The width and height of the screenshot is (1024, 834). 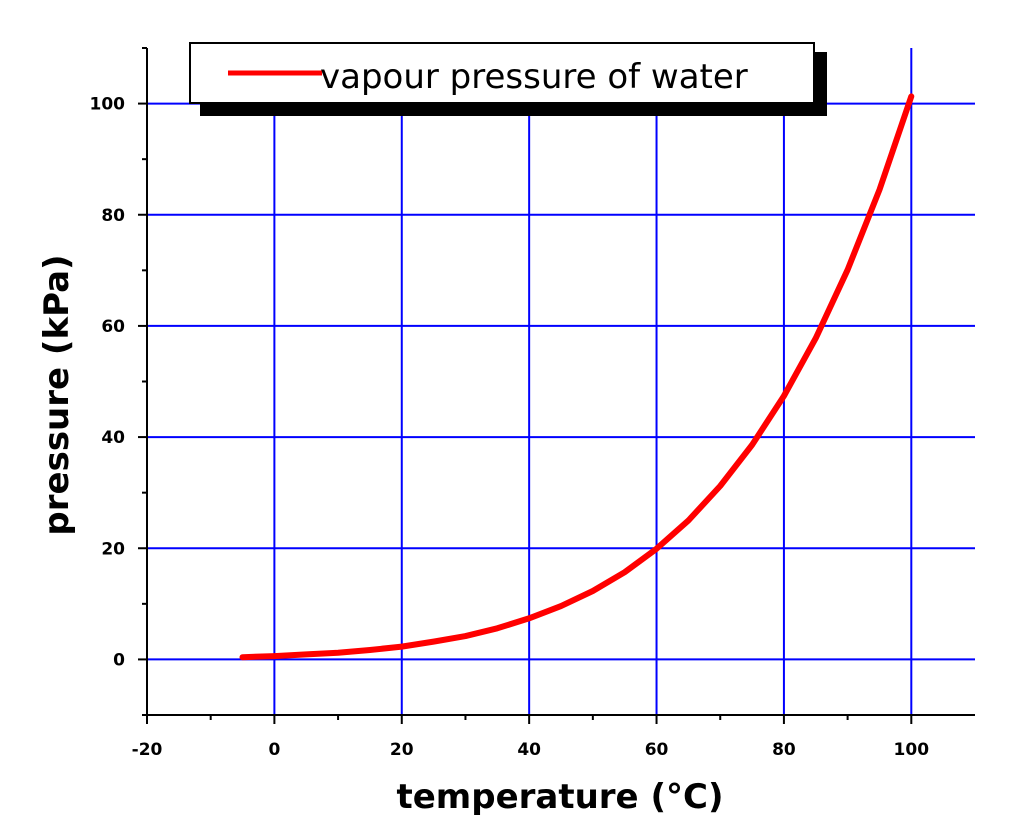 I want to click on x-tick-label: 80, so click(x=784, y=750).